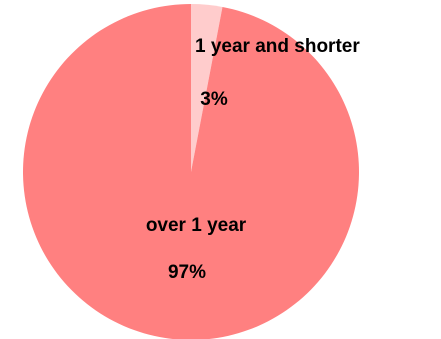  Describe the element at coordinates (214, 99) in the screenshot. I see `slice-value-short-term: 3%` at that location.